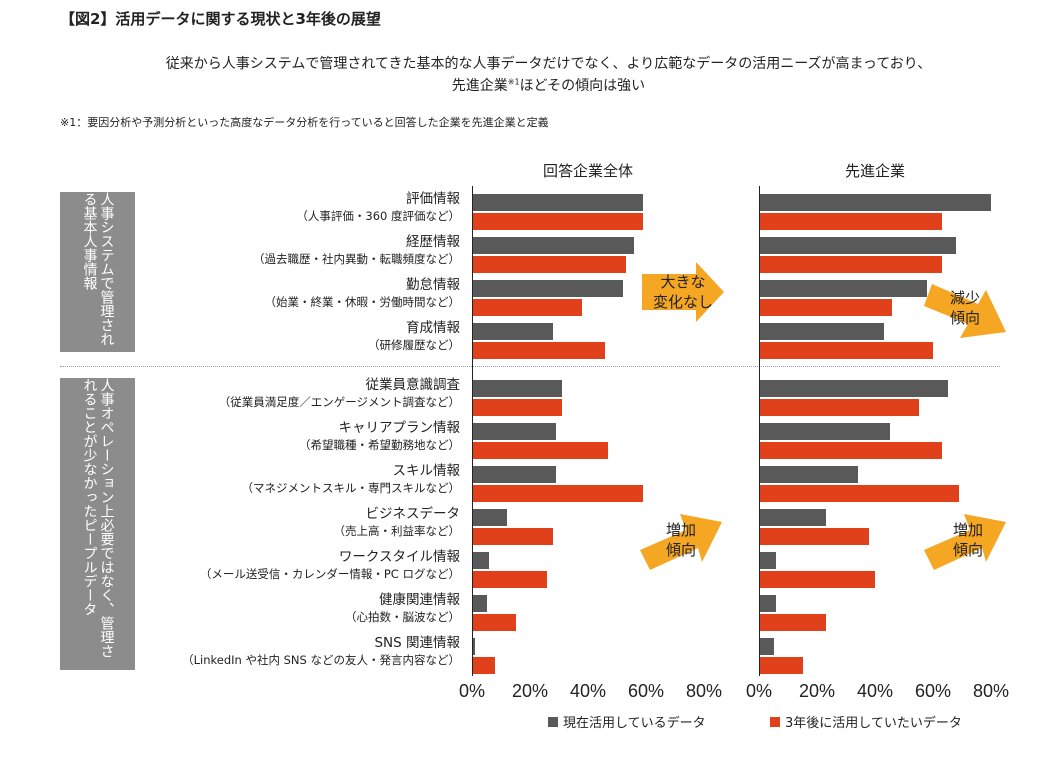 The width and height of the screenshot is (1037, 758). I want to click on group-divider, so click(530, 366).